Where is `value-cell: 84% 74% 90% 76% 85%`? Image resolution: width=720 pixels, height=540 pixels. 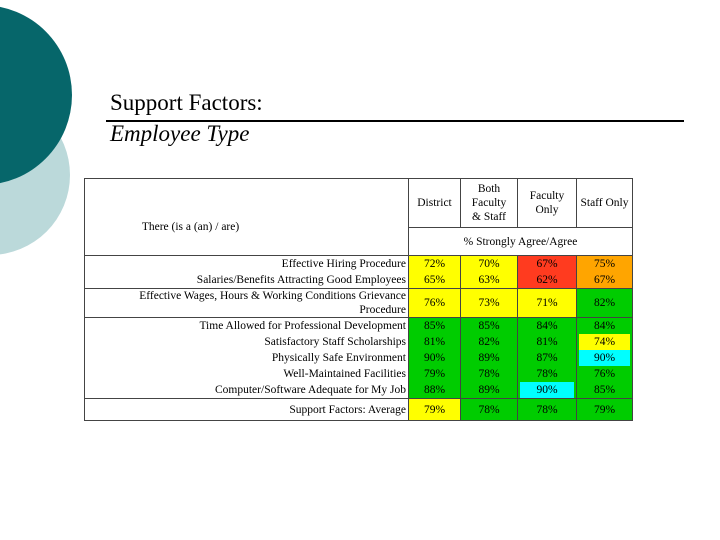
value-cell: 84% 74% 90% 76% 85% is located at coordinates (604, 358).